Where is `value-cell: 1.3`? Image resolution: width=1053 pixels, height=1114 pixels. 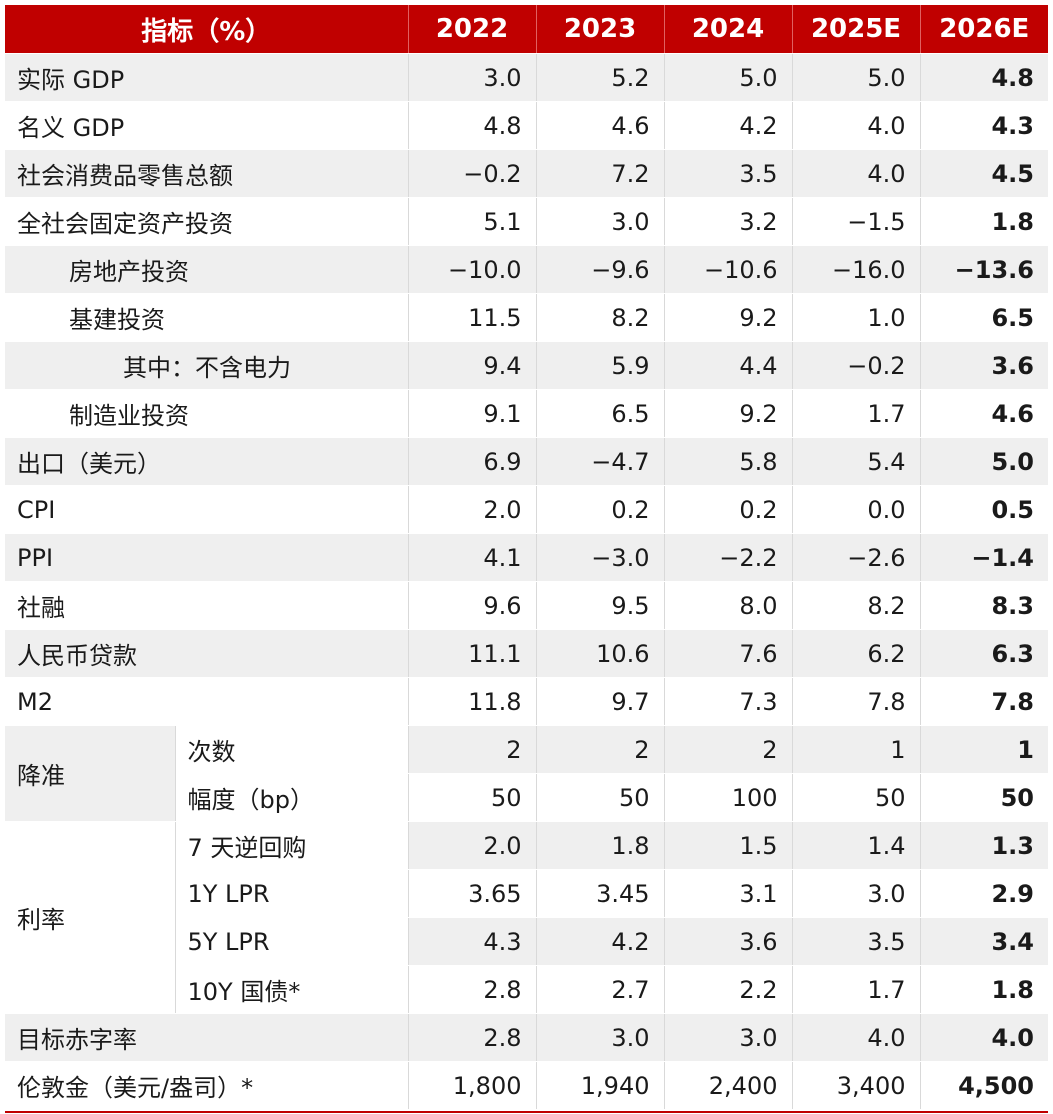
value-cell: 1.3 is located at coordinates (984, 845).